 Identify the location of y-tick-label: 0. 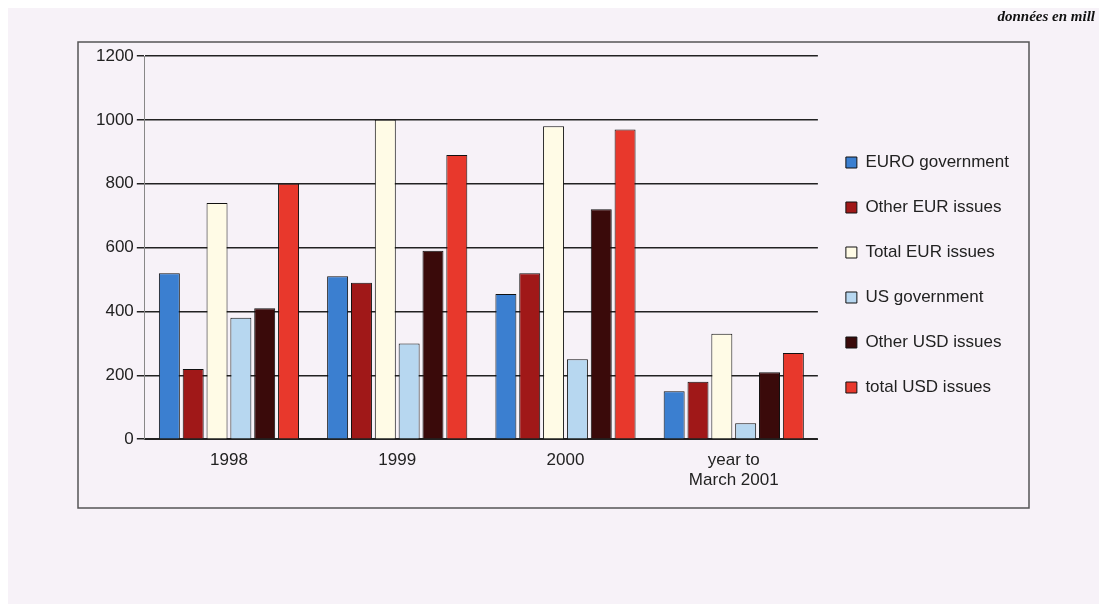
(129, 438).